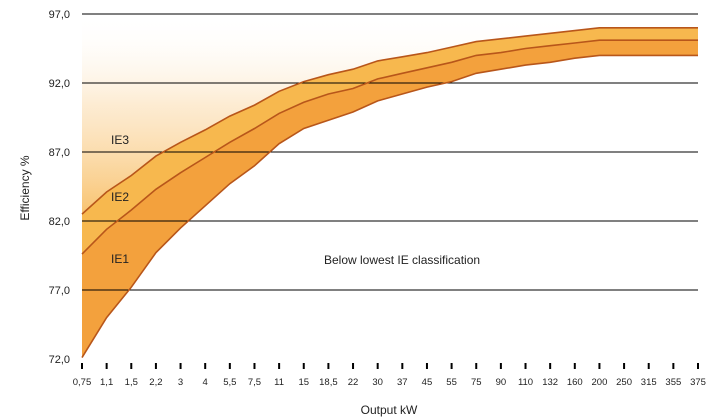 The height and width of the screenshot is (420, 719). I want to click on x-tick-label: 90, so click(501, 382).